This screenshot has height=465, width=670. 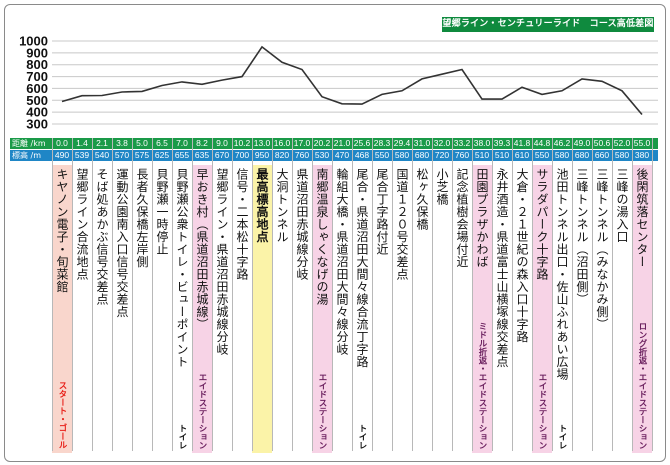 I want to click on elevation-line, so click(x=352, y=80).